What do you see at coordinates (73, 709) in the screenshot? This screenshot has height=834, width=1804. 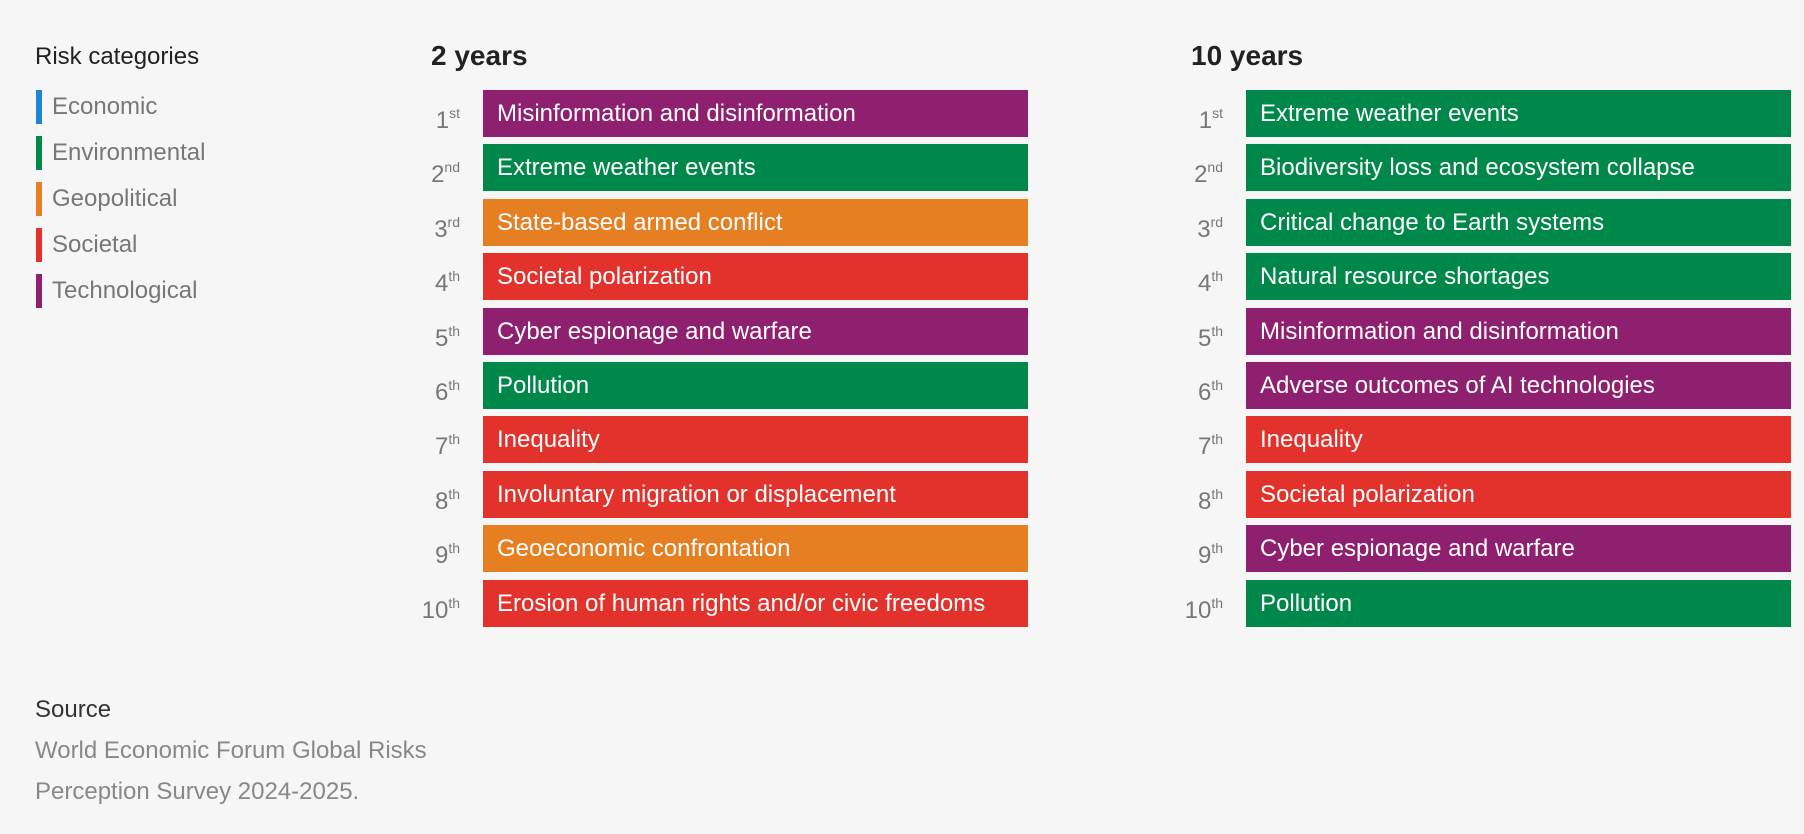 I see `source-title: Source` at bounding box center [73, 709].